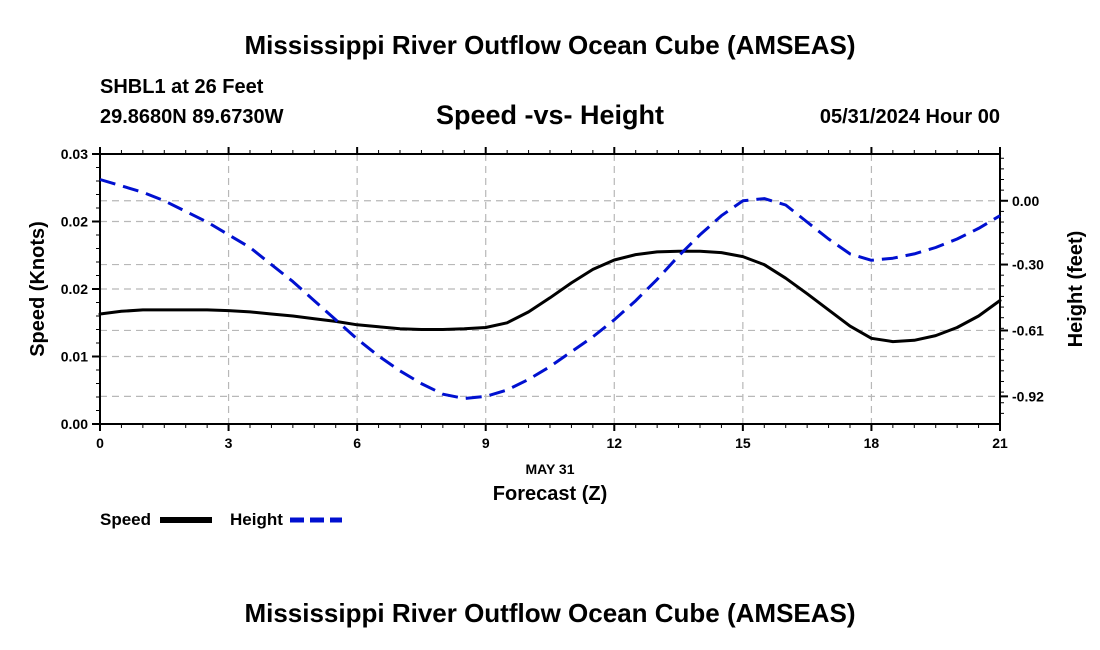 The width and height of the screenshot is (1100, 650). What do you see at coordinates (229, 443) in the screenshot?
I see `x-tick-label: 3` at bounding box center [229, 443].